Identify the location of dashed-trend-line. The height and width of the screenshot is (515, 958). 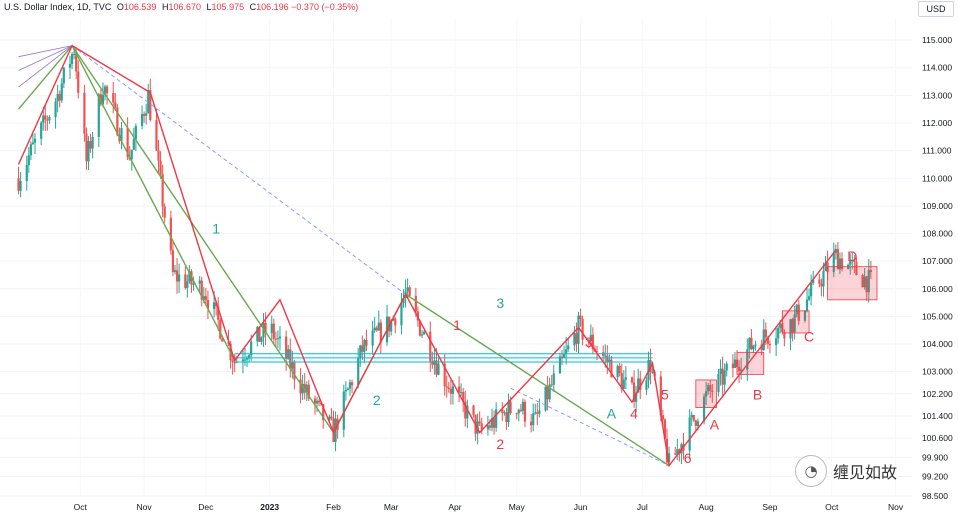
(590, 427).